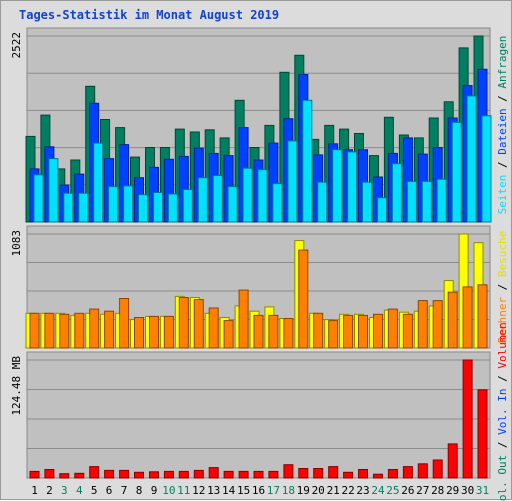 The width and height of the screenshot is (512, 501). Describe the element at coordinates (502, 254) in the screenshot. I see `legend-item-besuche: Besuche` at that location.